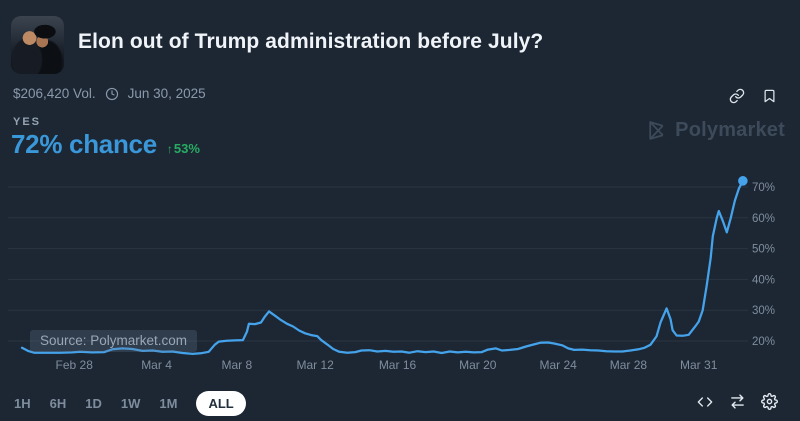  I want to click on up-arrow-icon: ↑, so click(169, 149).